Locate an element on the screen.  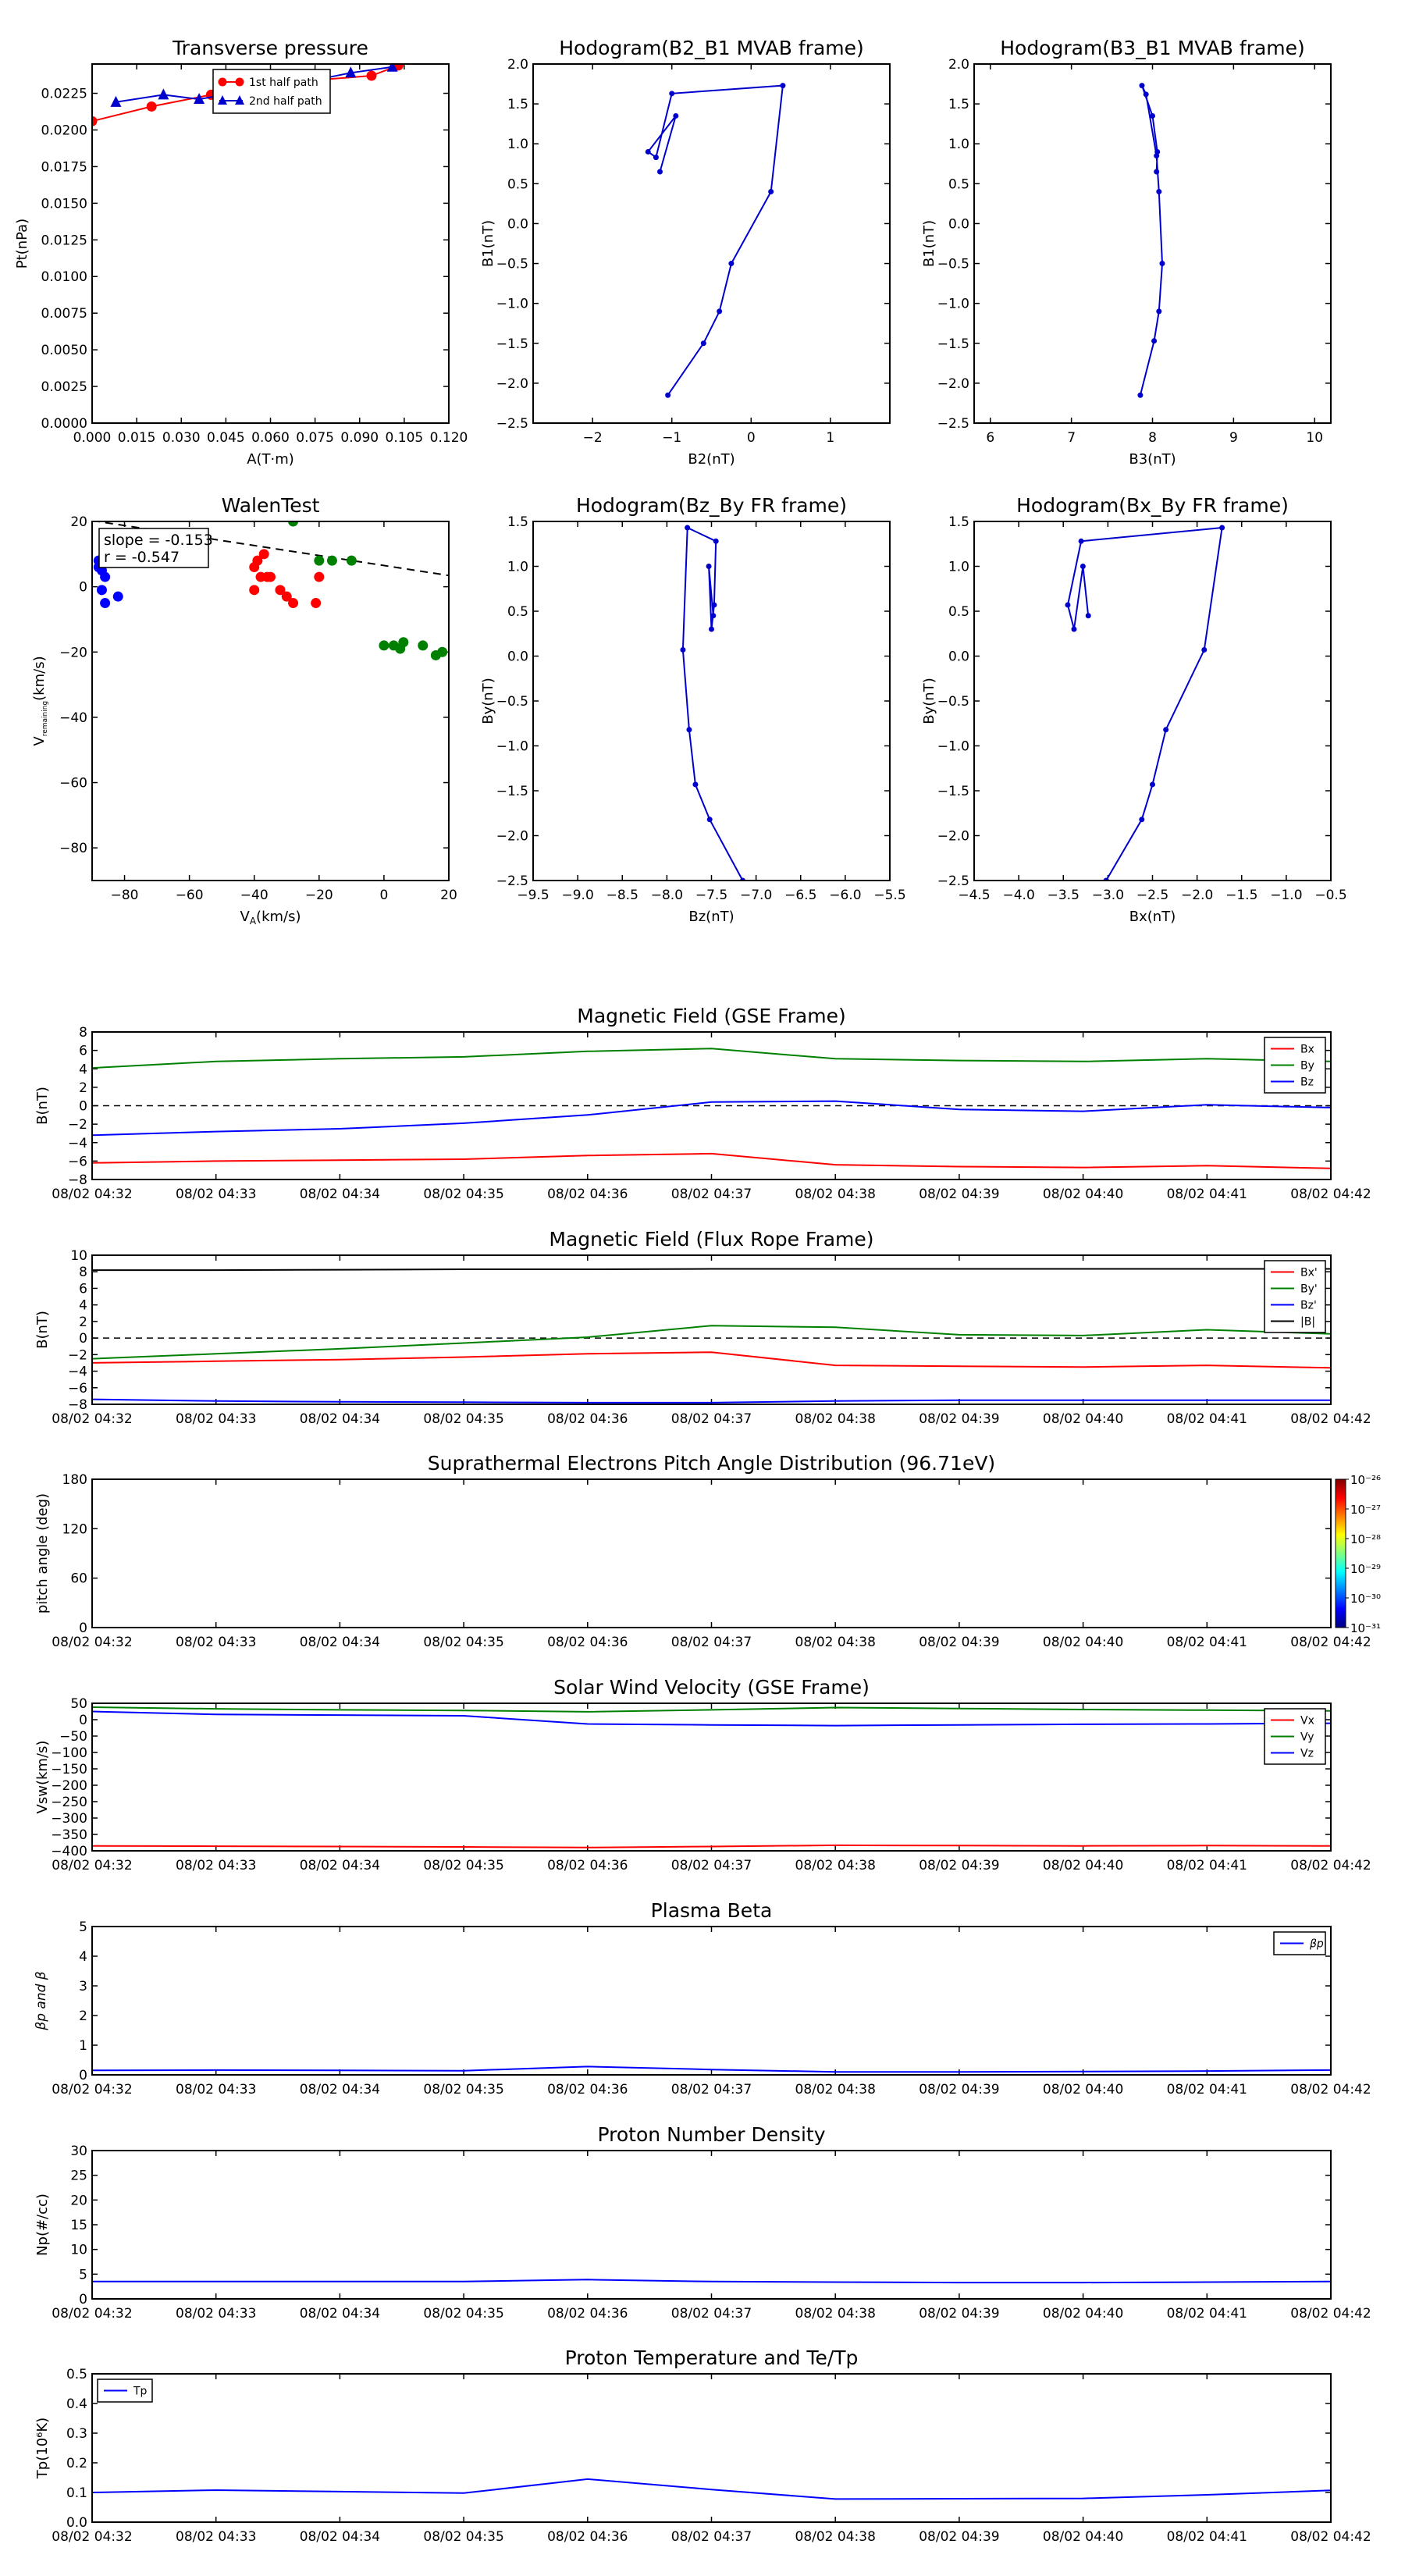
y-tick-label: 0.5 is located at coordinates (959, 184).